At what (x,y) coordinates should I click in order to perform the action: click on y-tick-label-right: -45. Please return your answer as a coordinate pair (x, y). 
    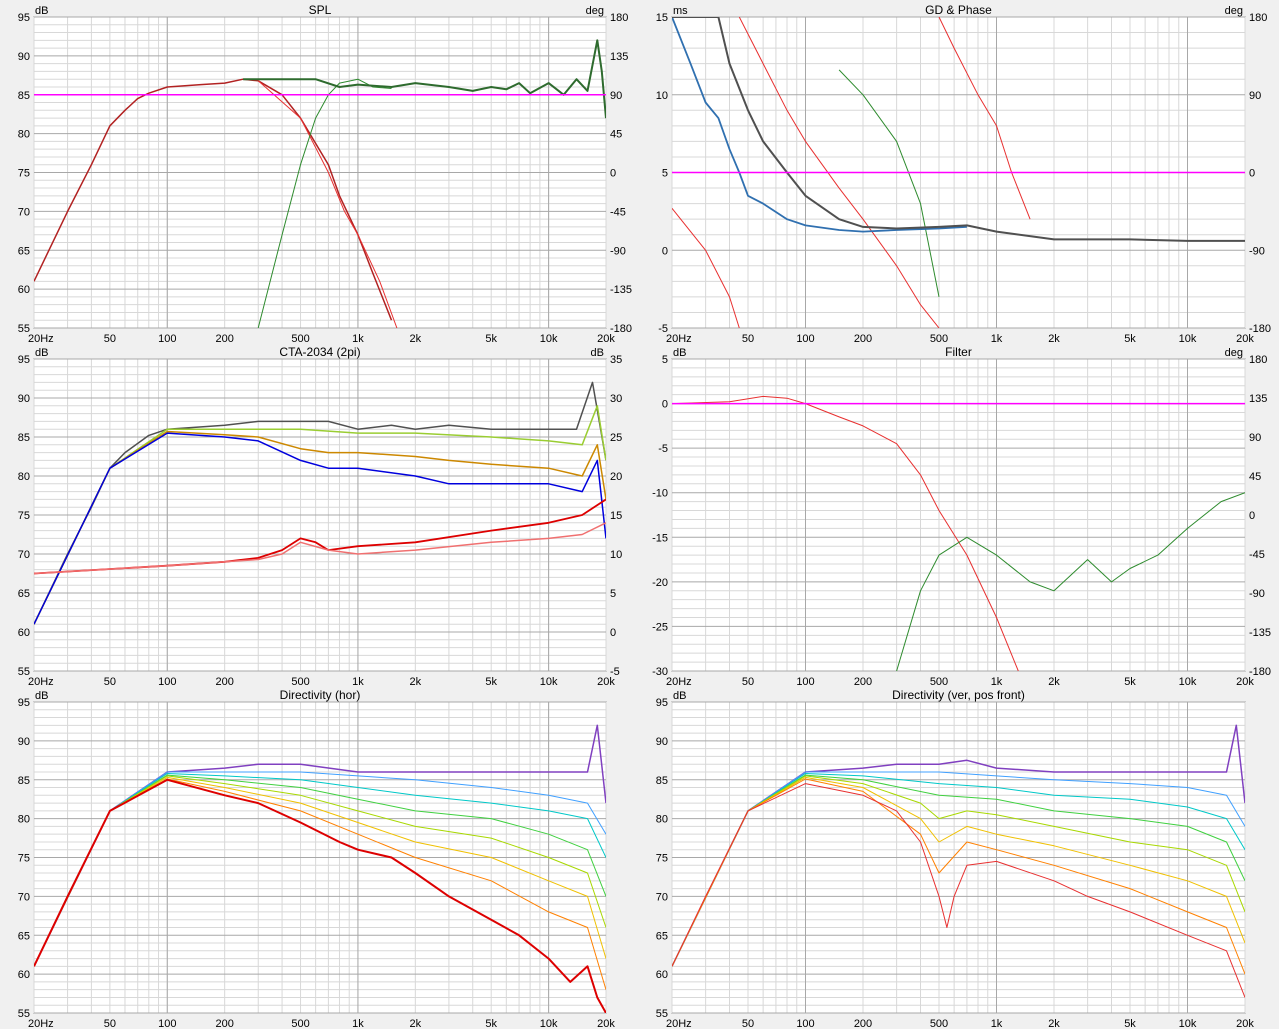
    Looking at the image, I should click on (618, 212).